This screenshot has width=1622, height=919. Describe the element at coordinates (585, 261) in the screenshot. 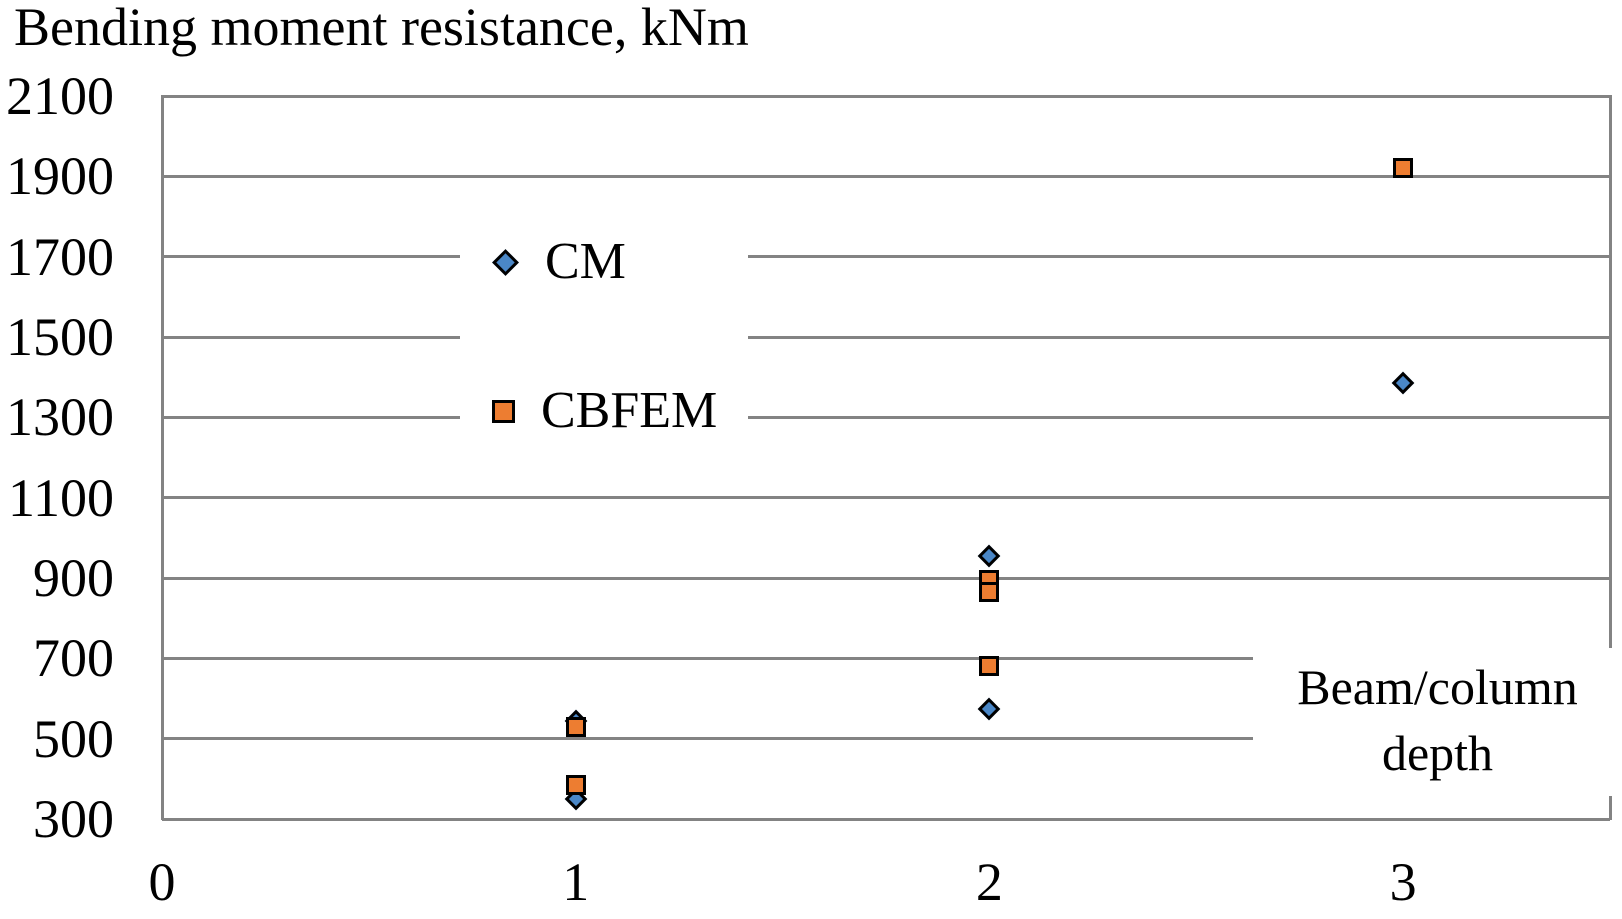

I see `legend-label-cm: CM` at that location.